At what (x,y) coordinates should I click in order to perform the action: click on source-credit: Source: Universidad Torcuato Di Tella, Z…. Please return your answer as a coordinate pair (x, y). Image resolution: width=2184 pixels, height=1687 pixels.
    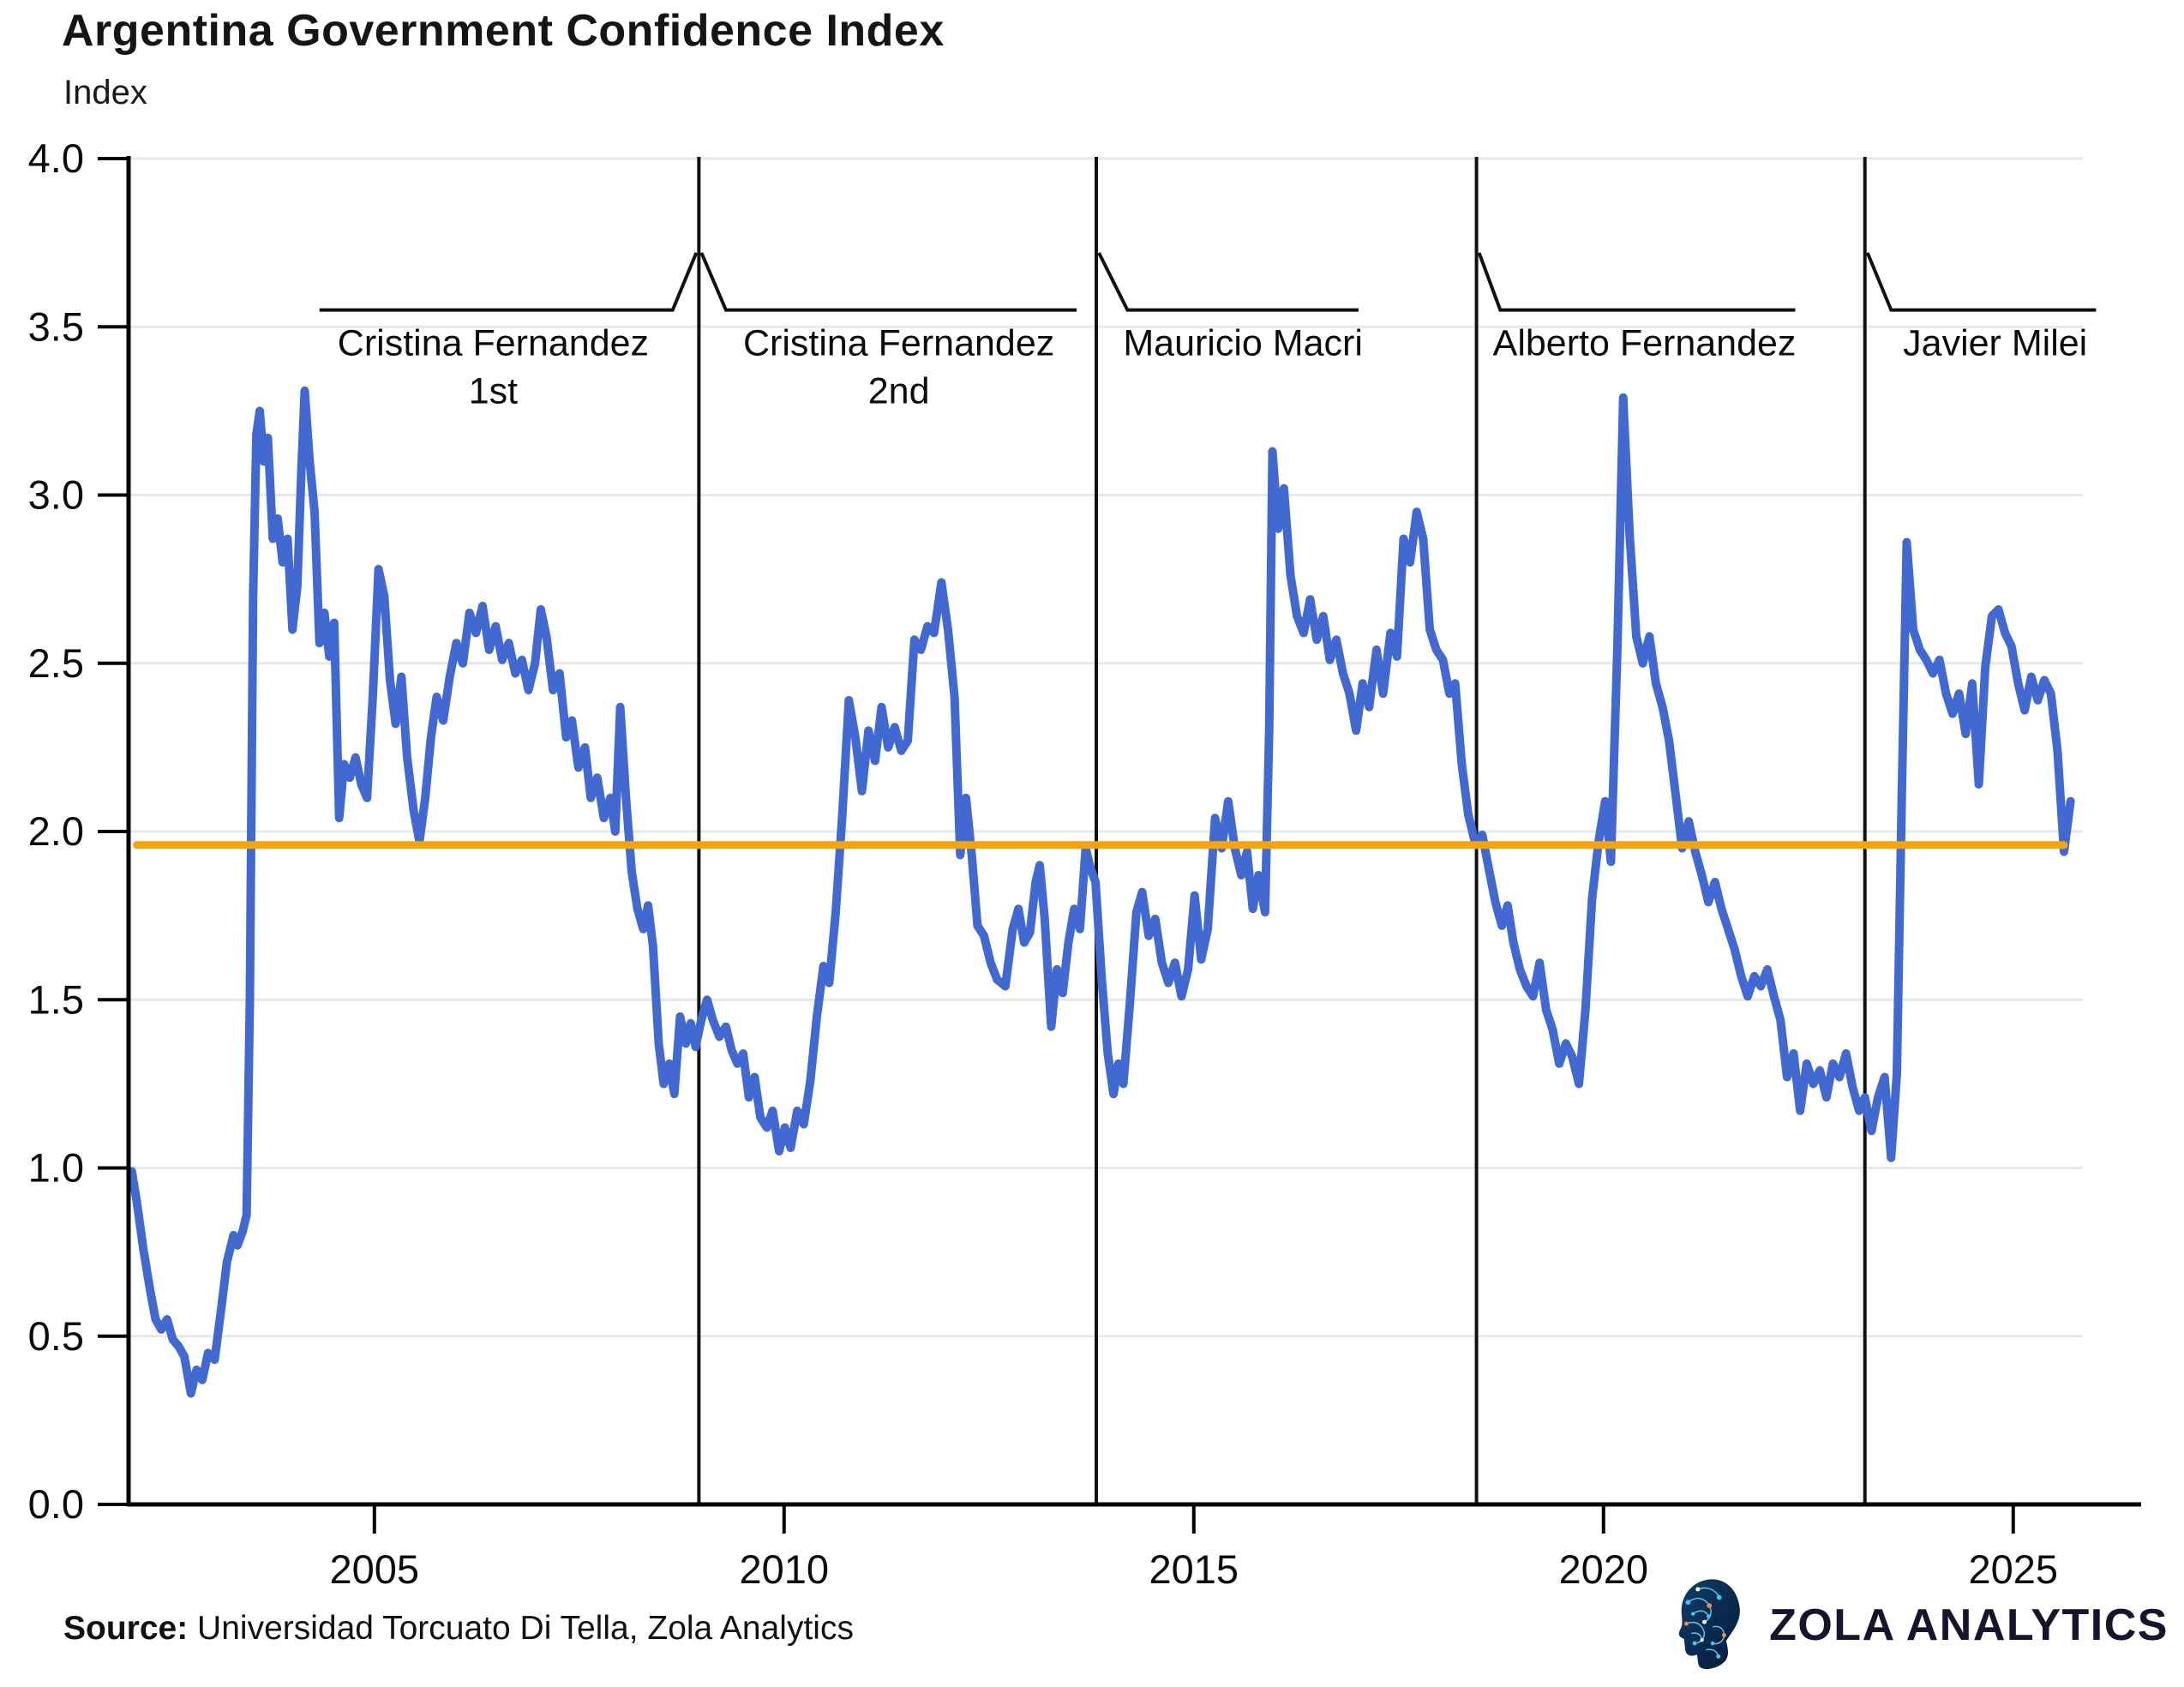
    Looking at the image, I should click on (459, 1629).